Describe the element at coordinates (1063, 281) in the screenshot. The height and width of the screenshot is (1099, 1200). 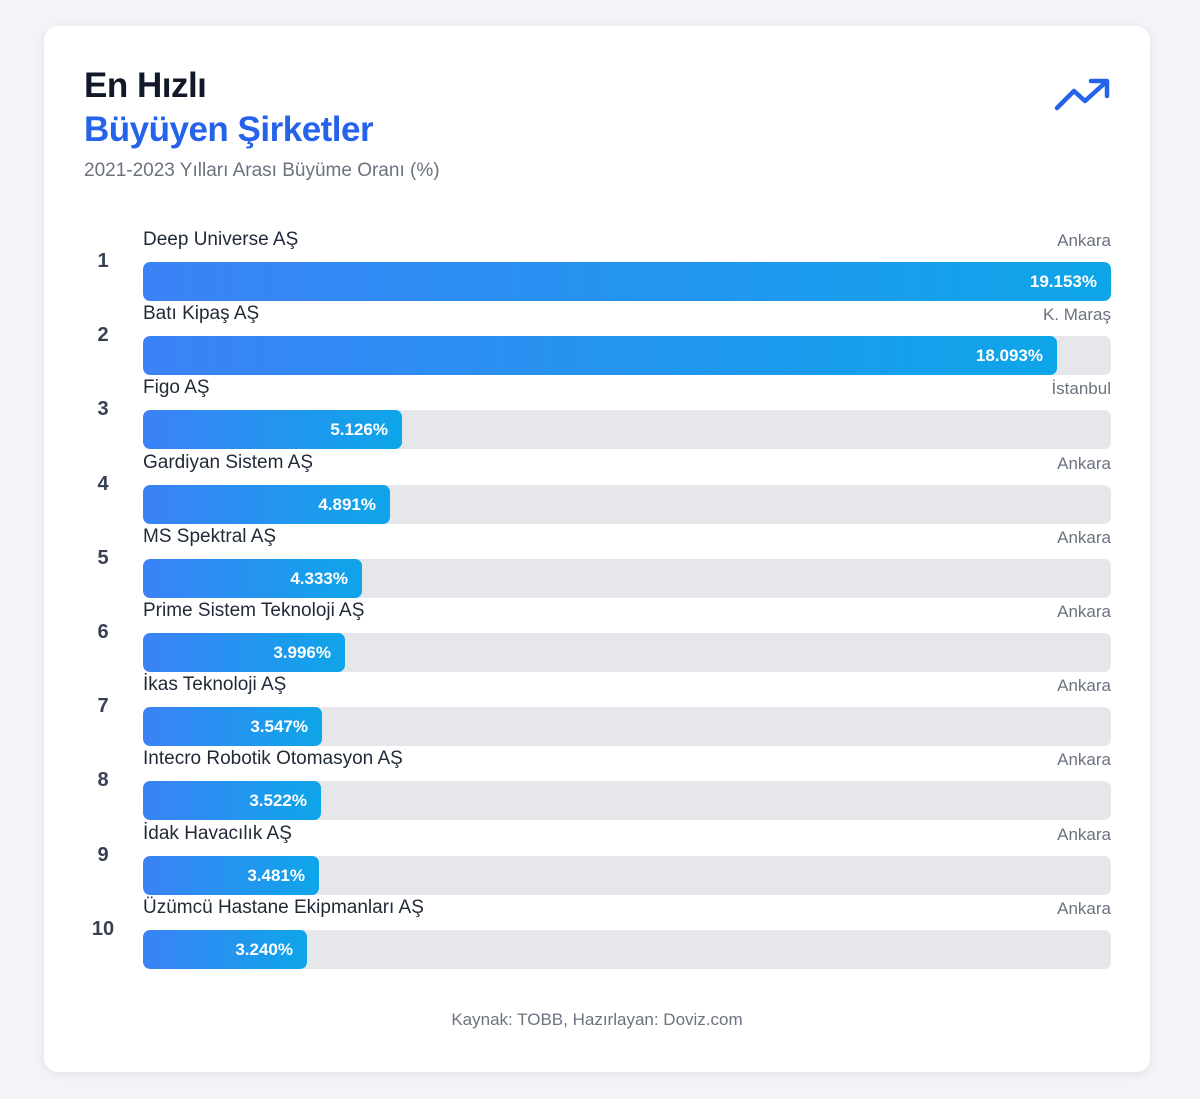
I see `data-label: 19.153%` at that location.